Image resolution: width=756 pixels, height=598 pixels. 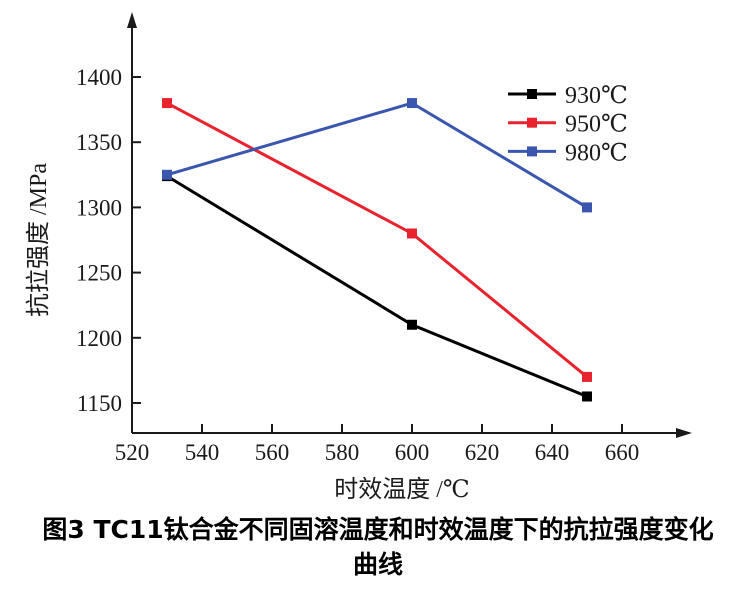 What do you see at coordinates (167, 103) in the screenshot?
I see `data-point-950℃-530` at bounding box center [167, 103].